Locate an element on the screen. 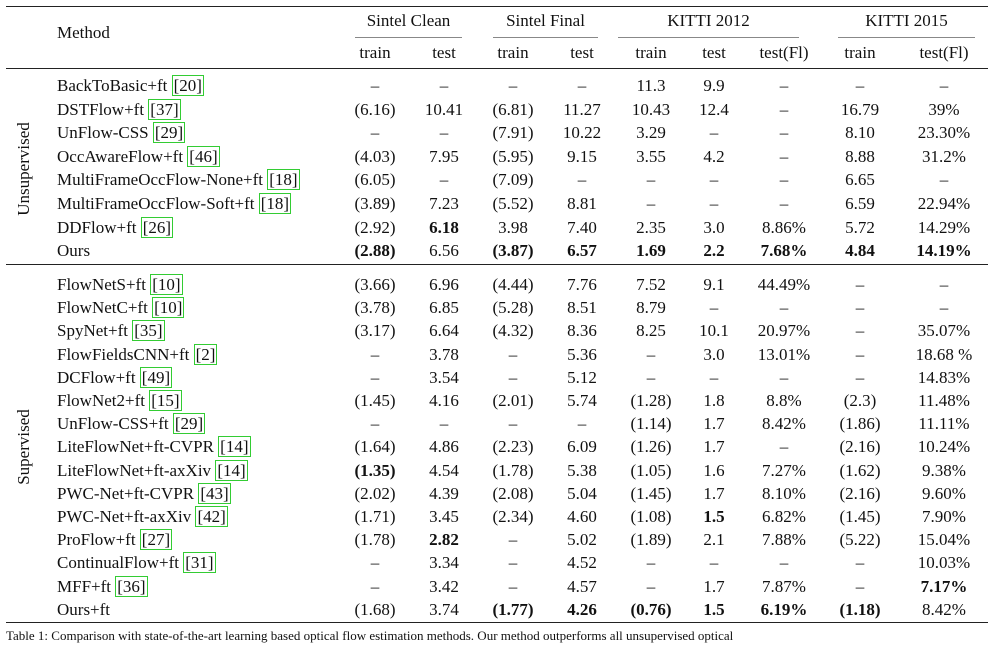 The width and height of the screenshot is (993, 646). method-name: PWC-Net+ft-CVPR is located at coordinates (126, 493).